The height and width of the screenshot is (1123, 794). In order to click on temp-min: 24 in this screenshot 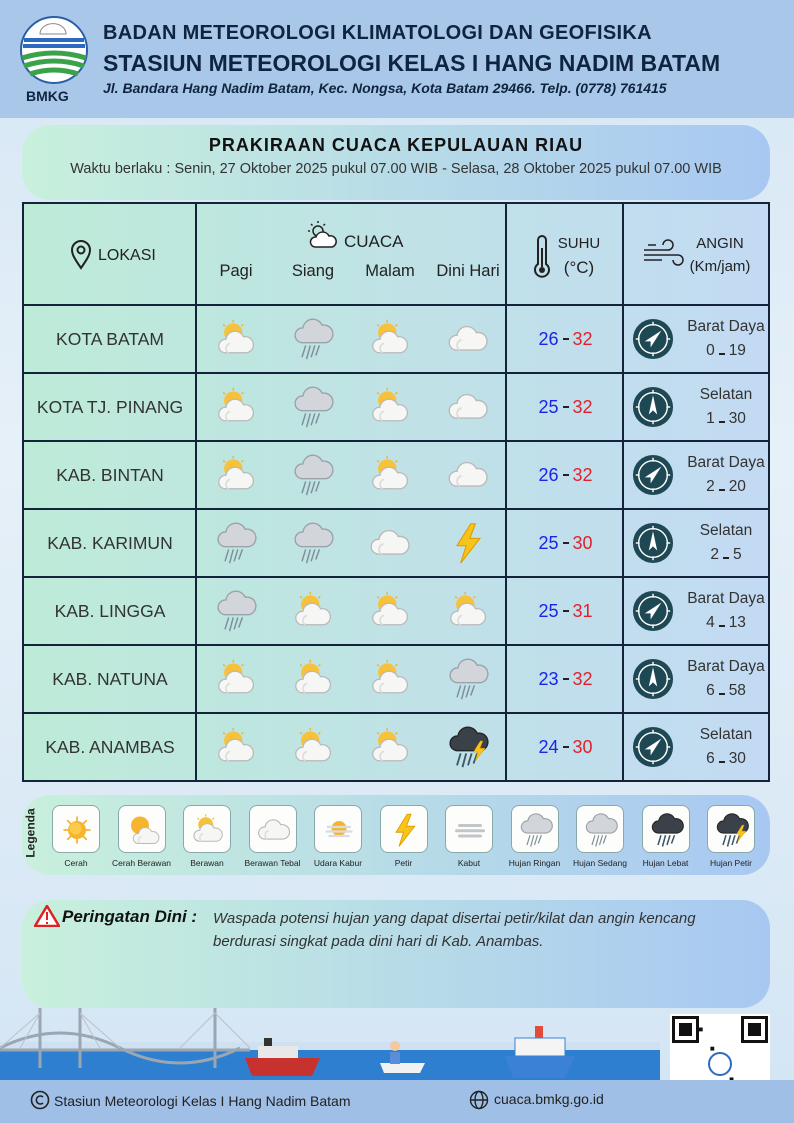, I will do `click(548, 746)`.